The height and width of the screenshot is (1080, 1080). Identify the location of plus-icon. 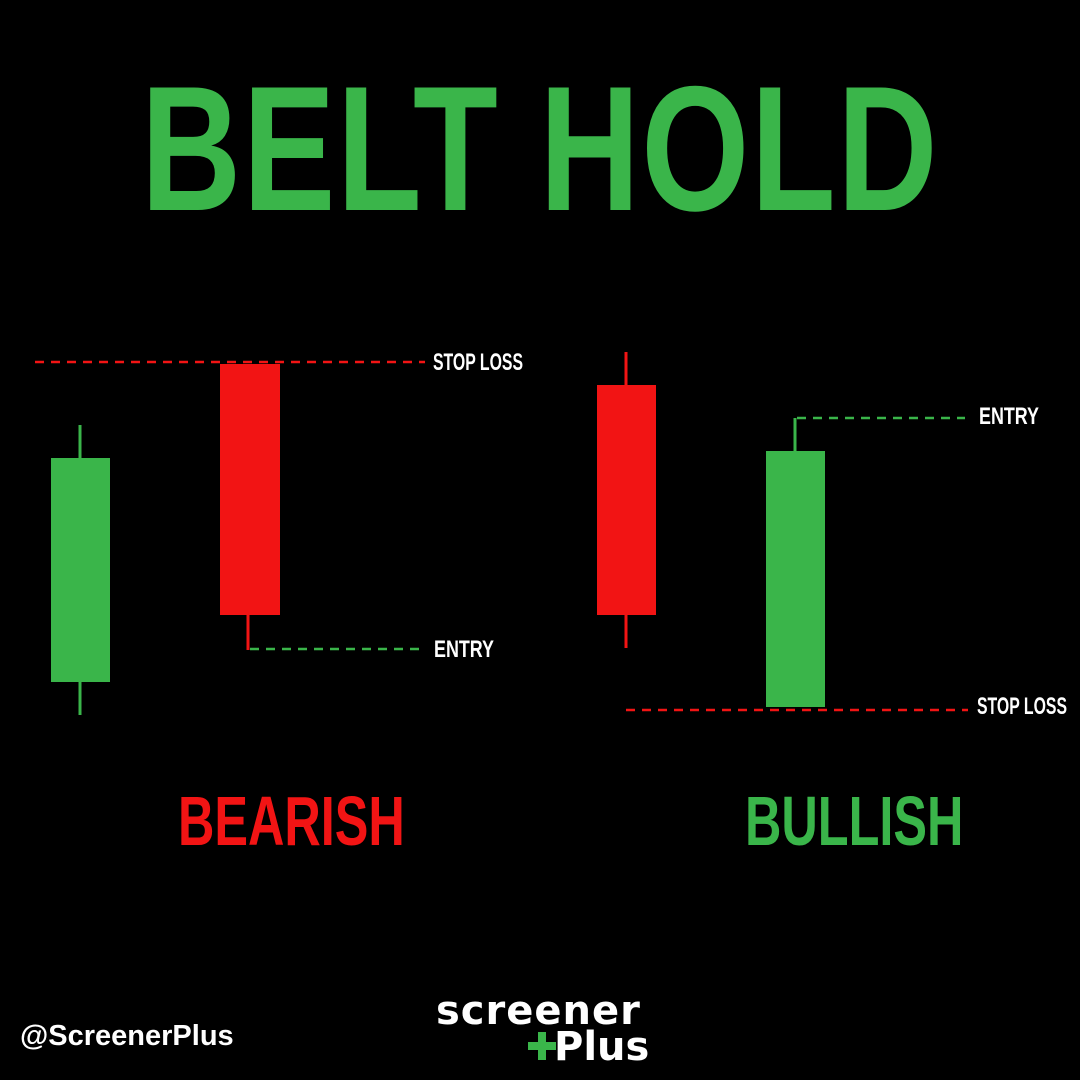
(542, 1046).